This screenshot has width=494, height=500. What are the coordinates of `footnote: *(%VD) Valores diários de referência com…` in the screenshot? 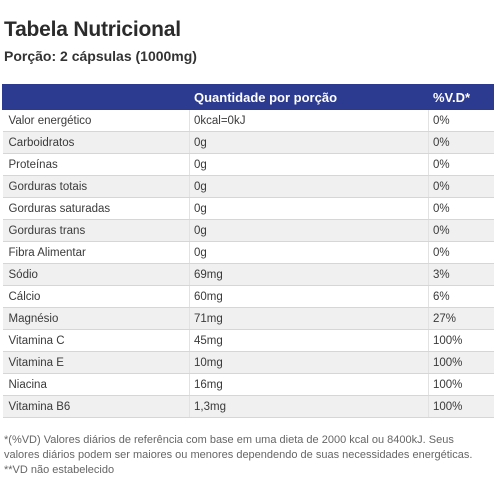 It's located at (238, 455).